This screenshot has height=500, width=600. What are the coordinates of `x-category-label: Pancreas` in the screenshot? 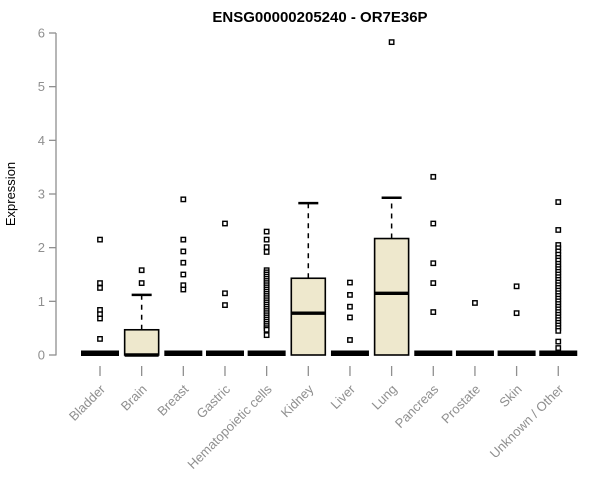 It's located at (417, 406).